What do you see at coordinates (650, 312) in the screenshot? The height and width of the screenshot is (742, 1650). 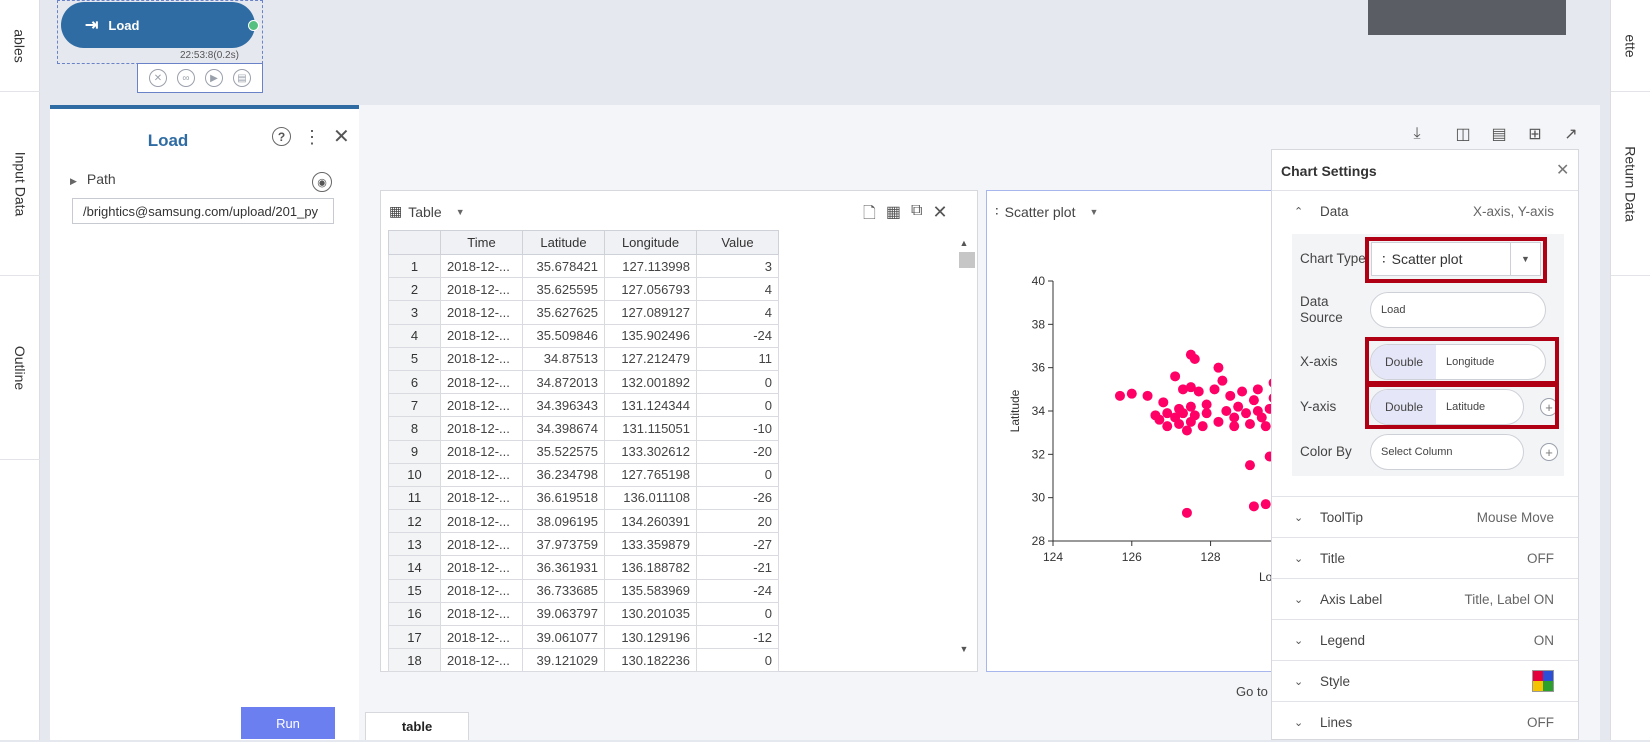 I see `table-cell-lon: 127.089127` at bounding box center [650, 312].